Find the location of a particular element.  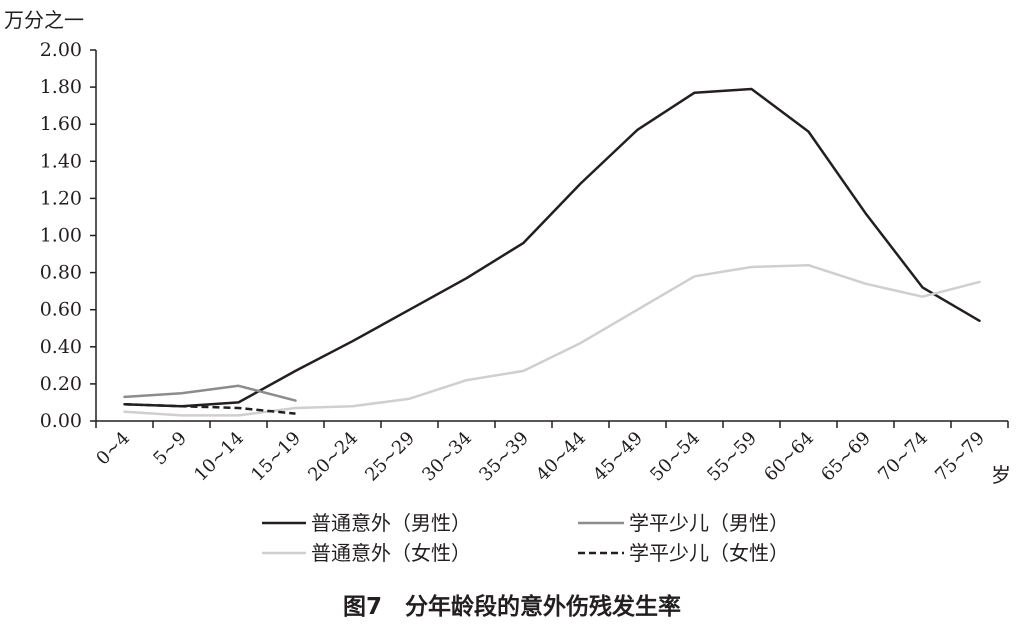

chart-title: 图7 分年龄段的意外伤残发生率 is located at coordinates (512, 606).